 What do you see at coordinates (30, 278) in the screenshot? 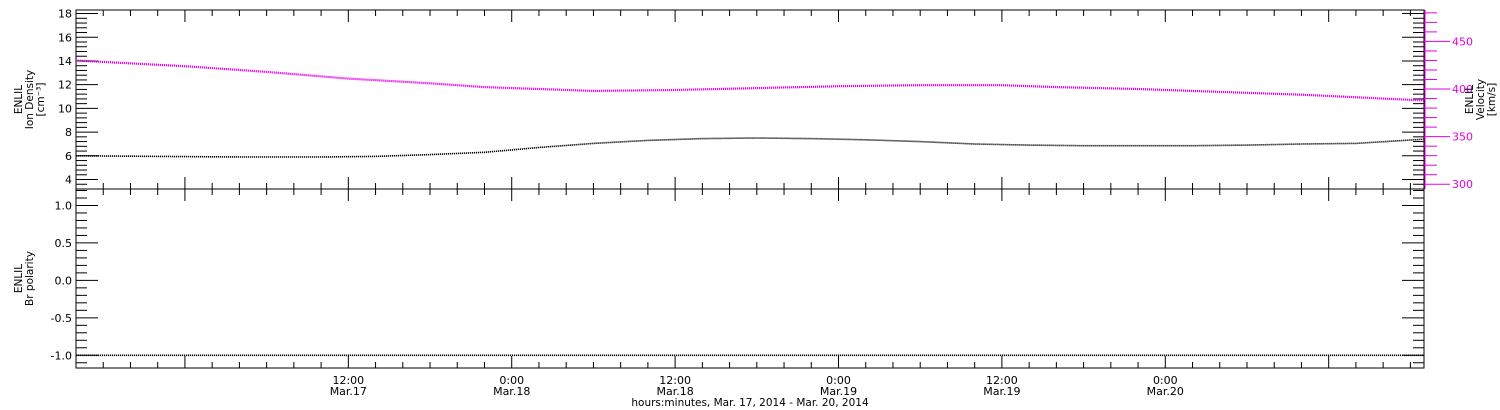
I see `y-axis-title-line: Br polarity` at bounding box center [30, 278].